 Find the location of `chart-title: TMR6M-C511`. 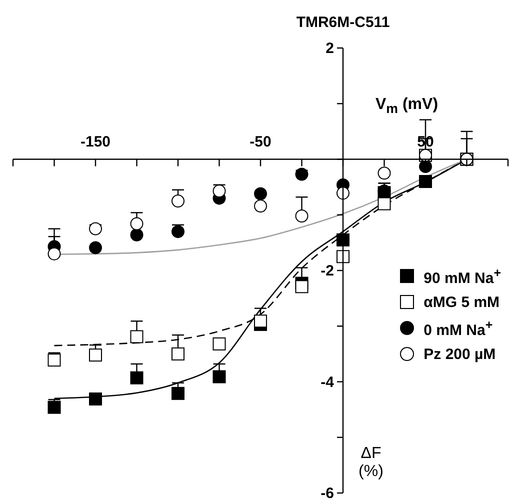

chart-title: TMR6M-C511 is located at coordinates (343, 22).